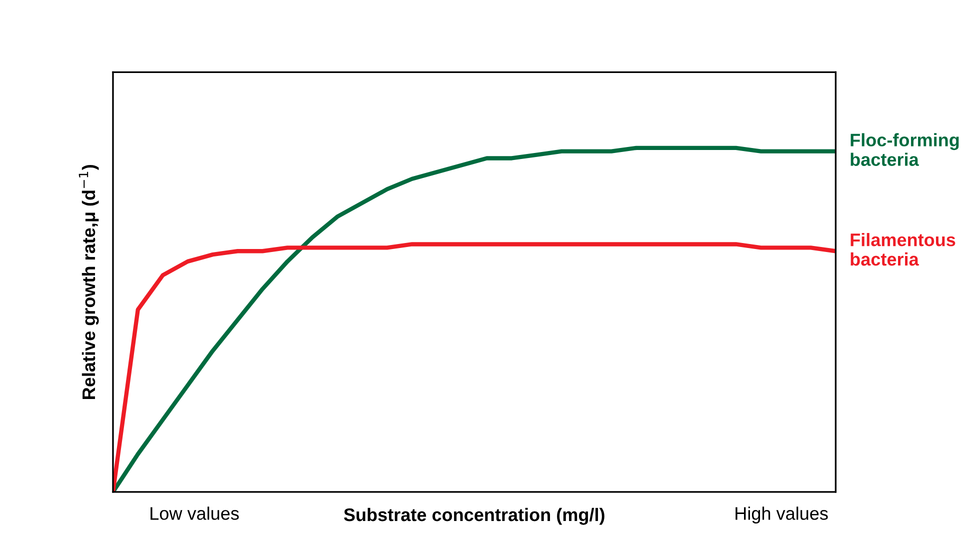 Image resolution: width=974 pixels, height=543 pixels. Describe the element at coordinates (903, 249) in the screenshot. I see `series-label: Filamentous bacteria` at that location.